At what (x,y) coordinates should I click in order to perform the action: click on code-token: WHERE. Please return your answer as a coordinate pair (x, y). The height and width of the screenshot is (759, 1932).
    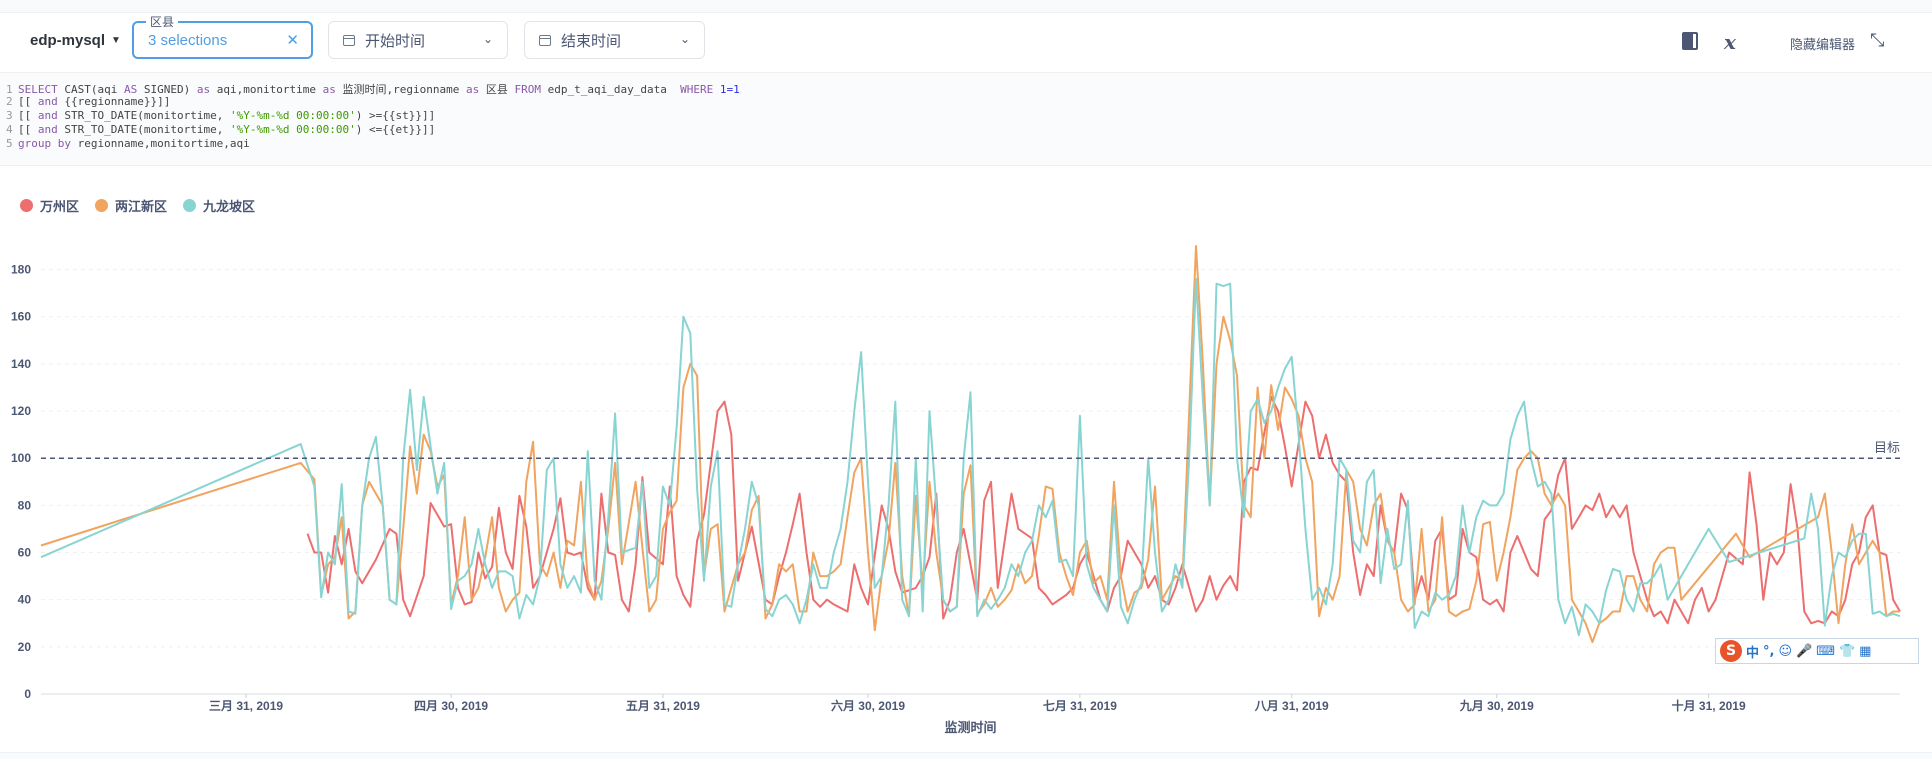
    Looking at the image, I should click on (700, 89).